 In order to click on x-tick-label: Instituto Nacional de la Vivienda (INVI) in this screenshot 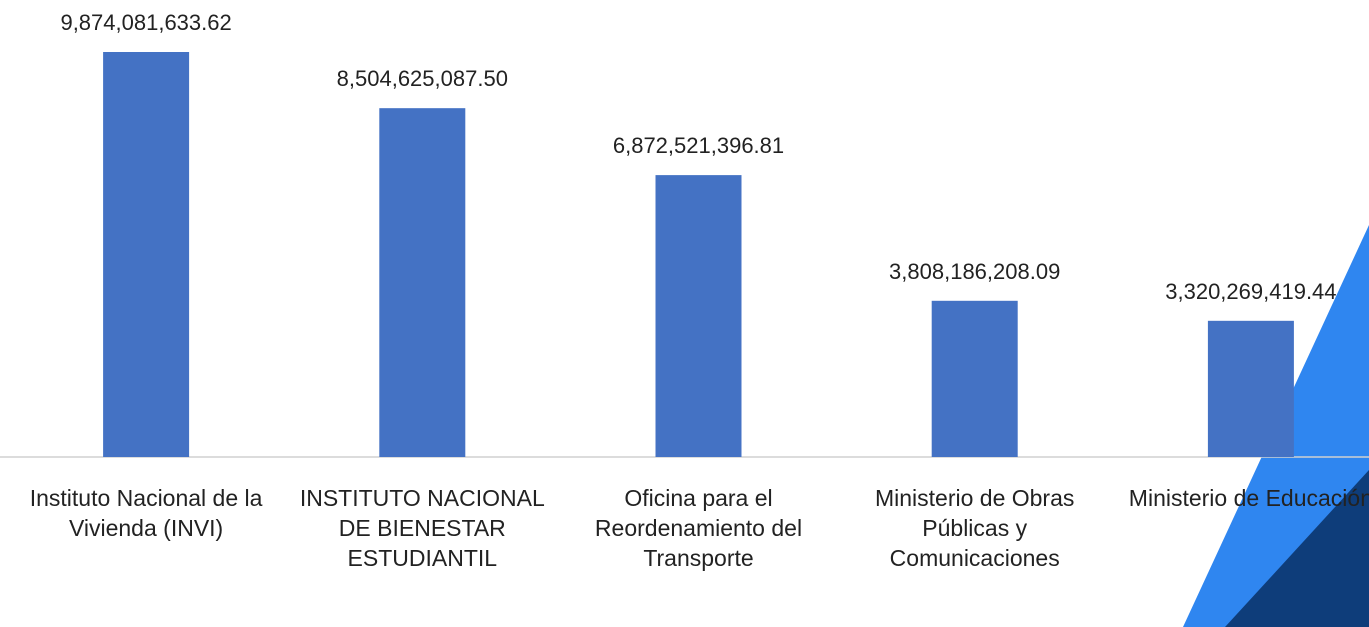, I will do `click(146, 513)`.